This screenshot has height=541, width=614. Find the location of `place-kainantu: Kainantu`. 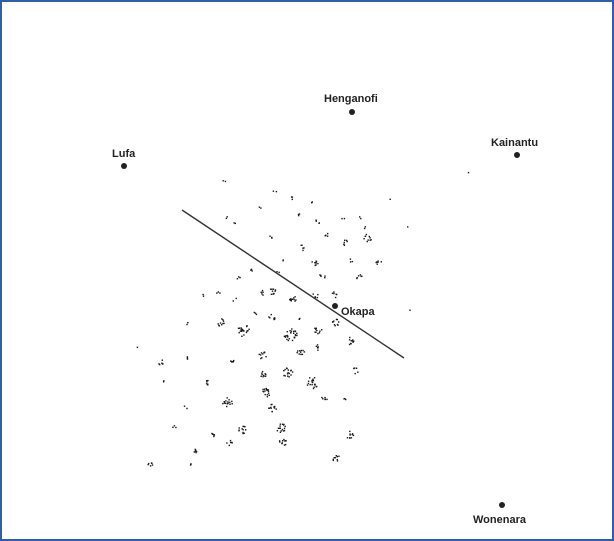

place-kainantu: Kainantu is located at coordinates (514, 147).